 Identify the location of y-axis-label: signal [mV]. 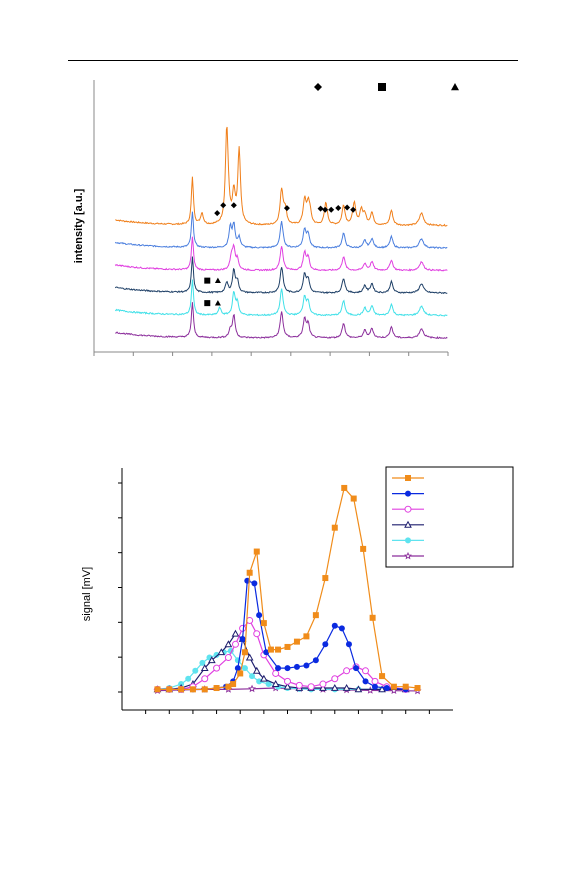
(87, 594).